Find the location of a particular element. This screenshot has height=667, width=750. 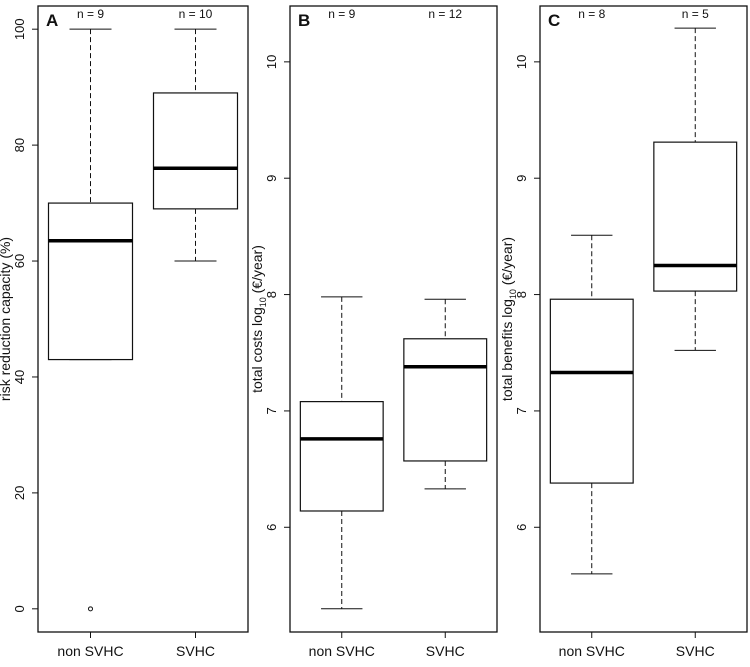

y-axis-title-main: total benefits log is located at coordinates (507, 350).